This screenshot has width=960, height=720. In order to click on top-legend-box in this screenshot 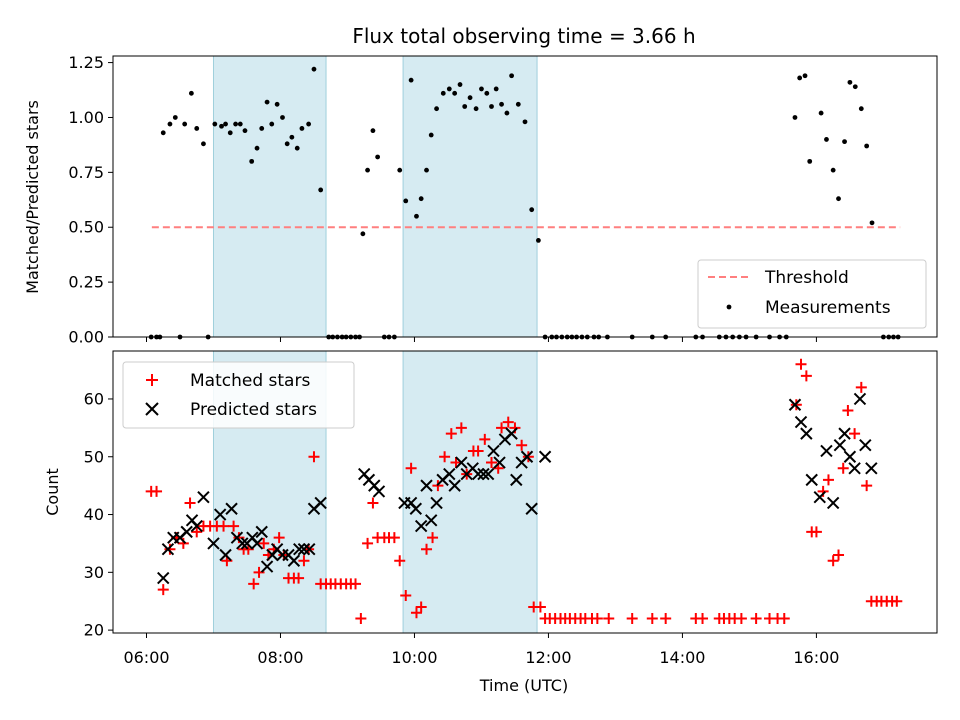, I will do `click(812, 294)`.